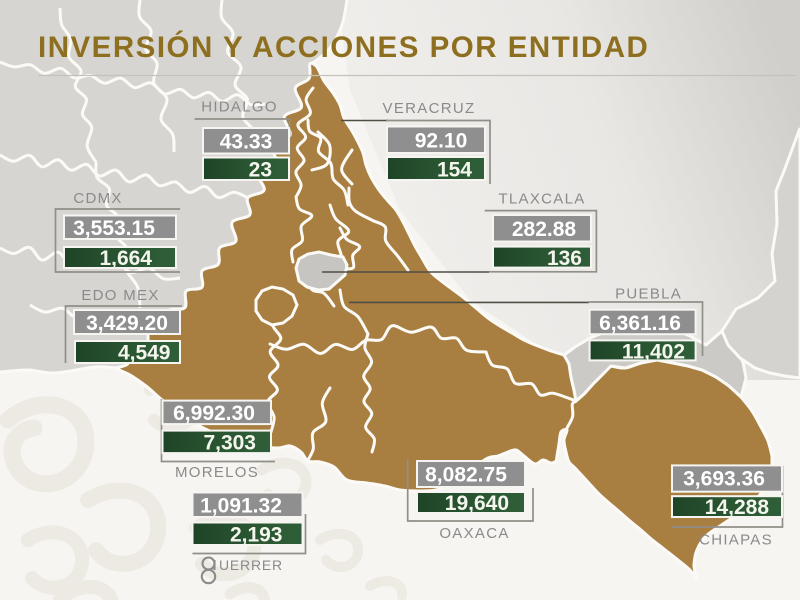 The width and height of the screenshot is (800, 600). Describe the element at coordinates (144, 353) in the screenshot. I see `svg-text: 4,549` at that location.